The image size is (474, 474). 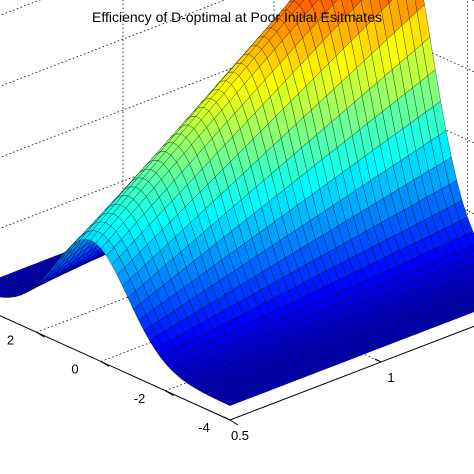 I want to click on y-tick-label: 0, so click(x=74, y=369).